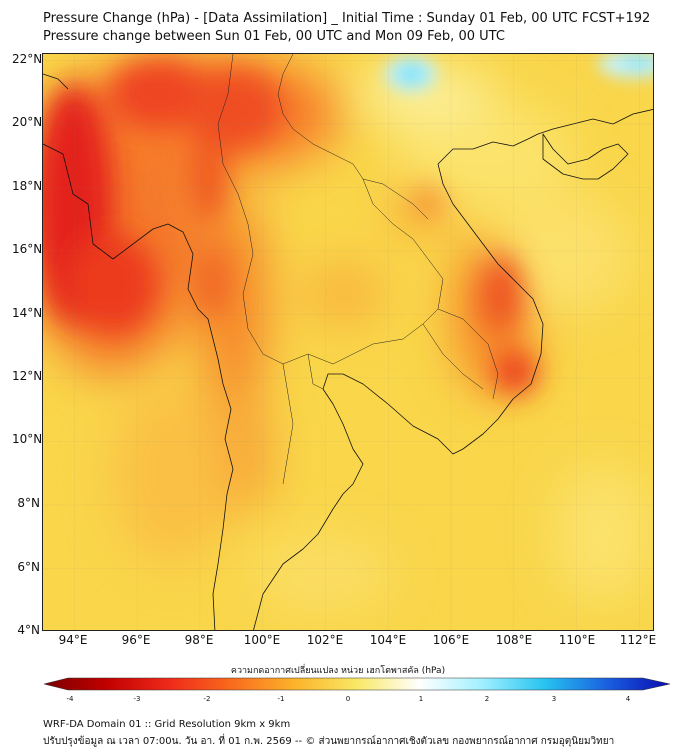 The image size is (676, 756). What do you see at coordinates (28, 630) in the screenshot?
I see `lat-tick: 4°N` at bounding box center [28, 630].